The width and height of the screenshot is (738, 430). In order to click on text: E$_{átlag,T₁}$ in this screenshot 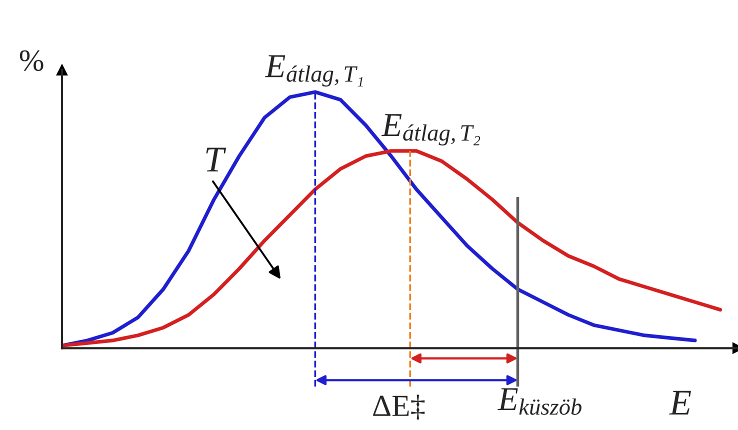, I will do `click(313, 71)`.